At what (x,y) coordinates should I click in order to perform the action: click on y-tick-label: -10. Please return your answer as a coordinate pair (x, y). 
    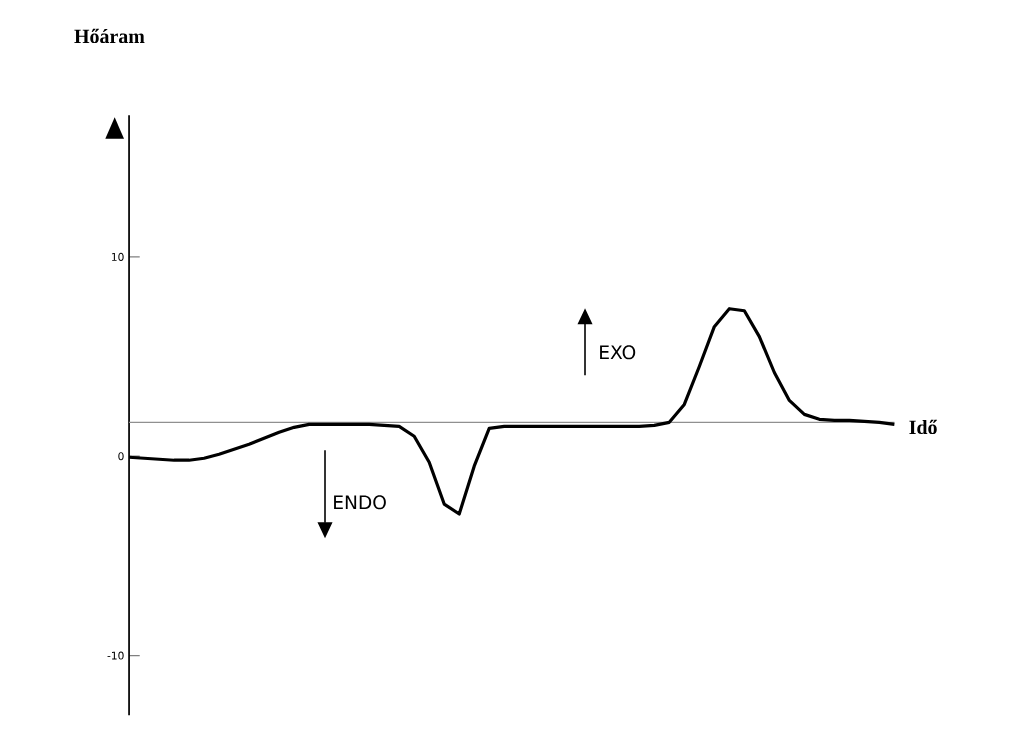
    Looking at the image, I should click on (115, 655).